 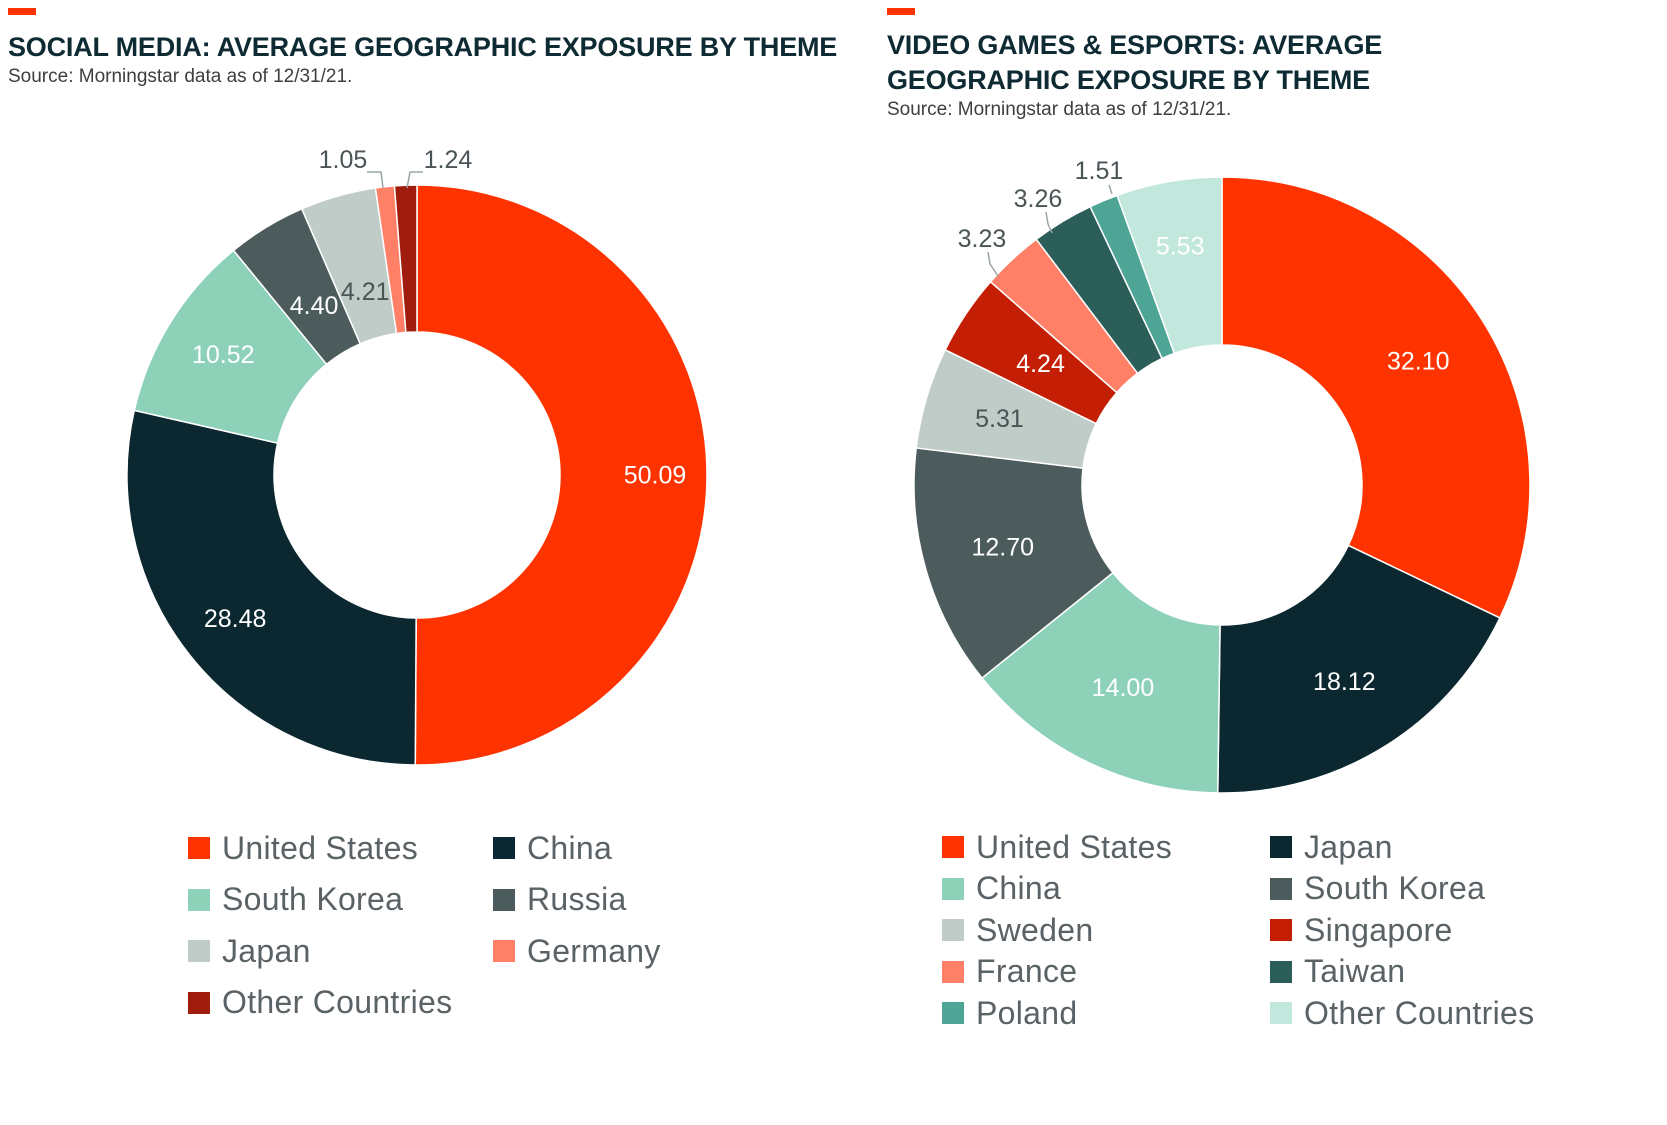 I want to click on slice-japan, so click(x=1358, y=669).